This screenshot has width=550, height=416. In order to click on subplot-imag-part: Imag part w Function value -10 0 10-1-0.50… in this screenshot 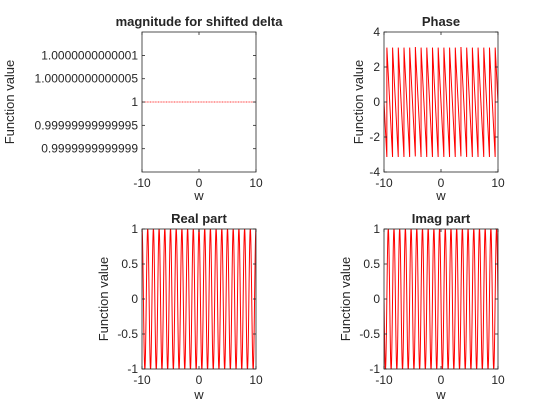, I will do `click(421, 306)`.